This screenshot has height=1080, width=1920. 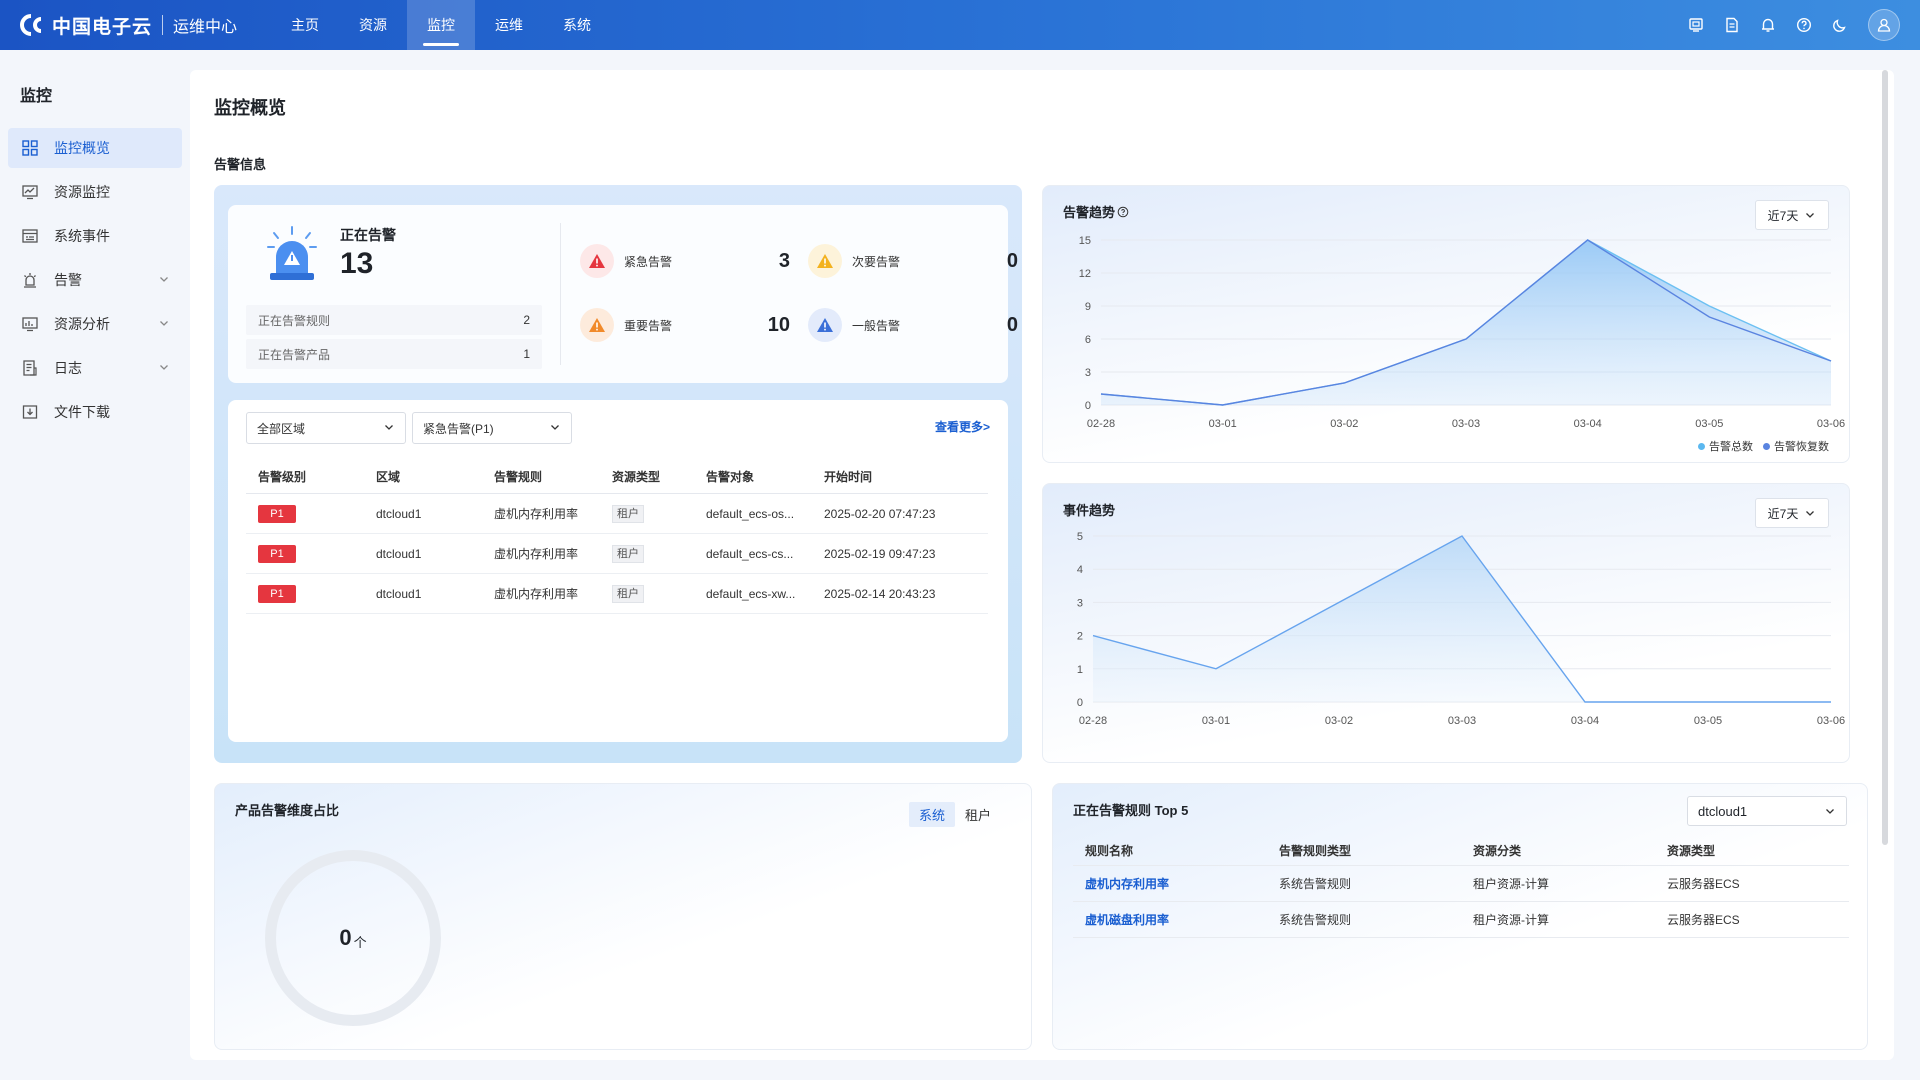 I want to click on tab-system: 系统, so click(x=931, y=814).